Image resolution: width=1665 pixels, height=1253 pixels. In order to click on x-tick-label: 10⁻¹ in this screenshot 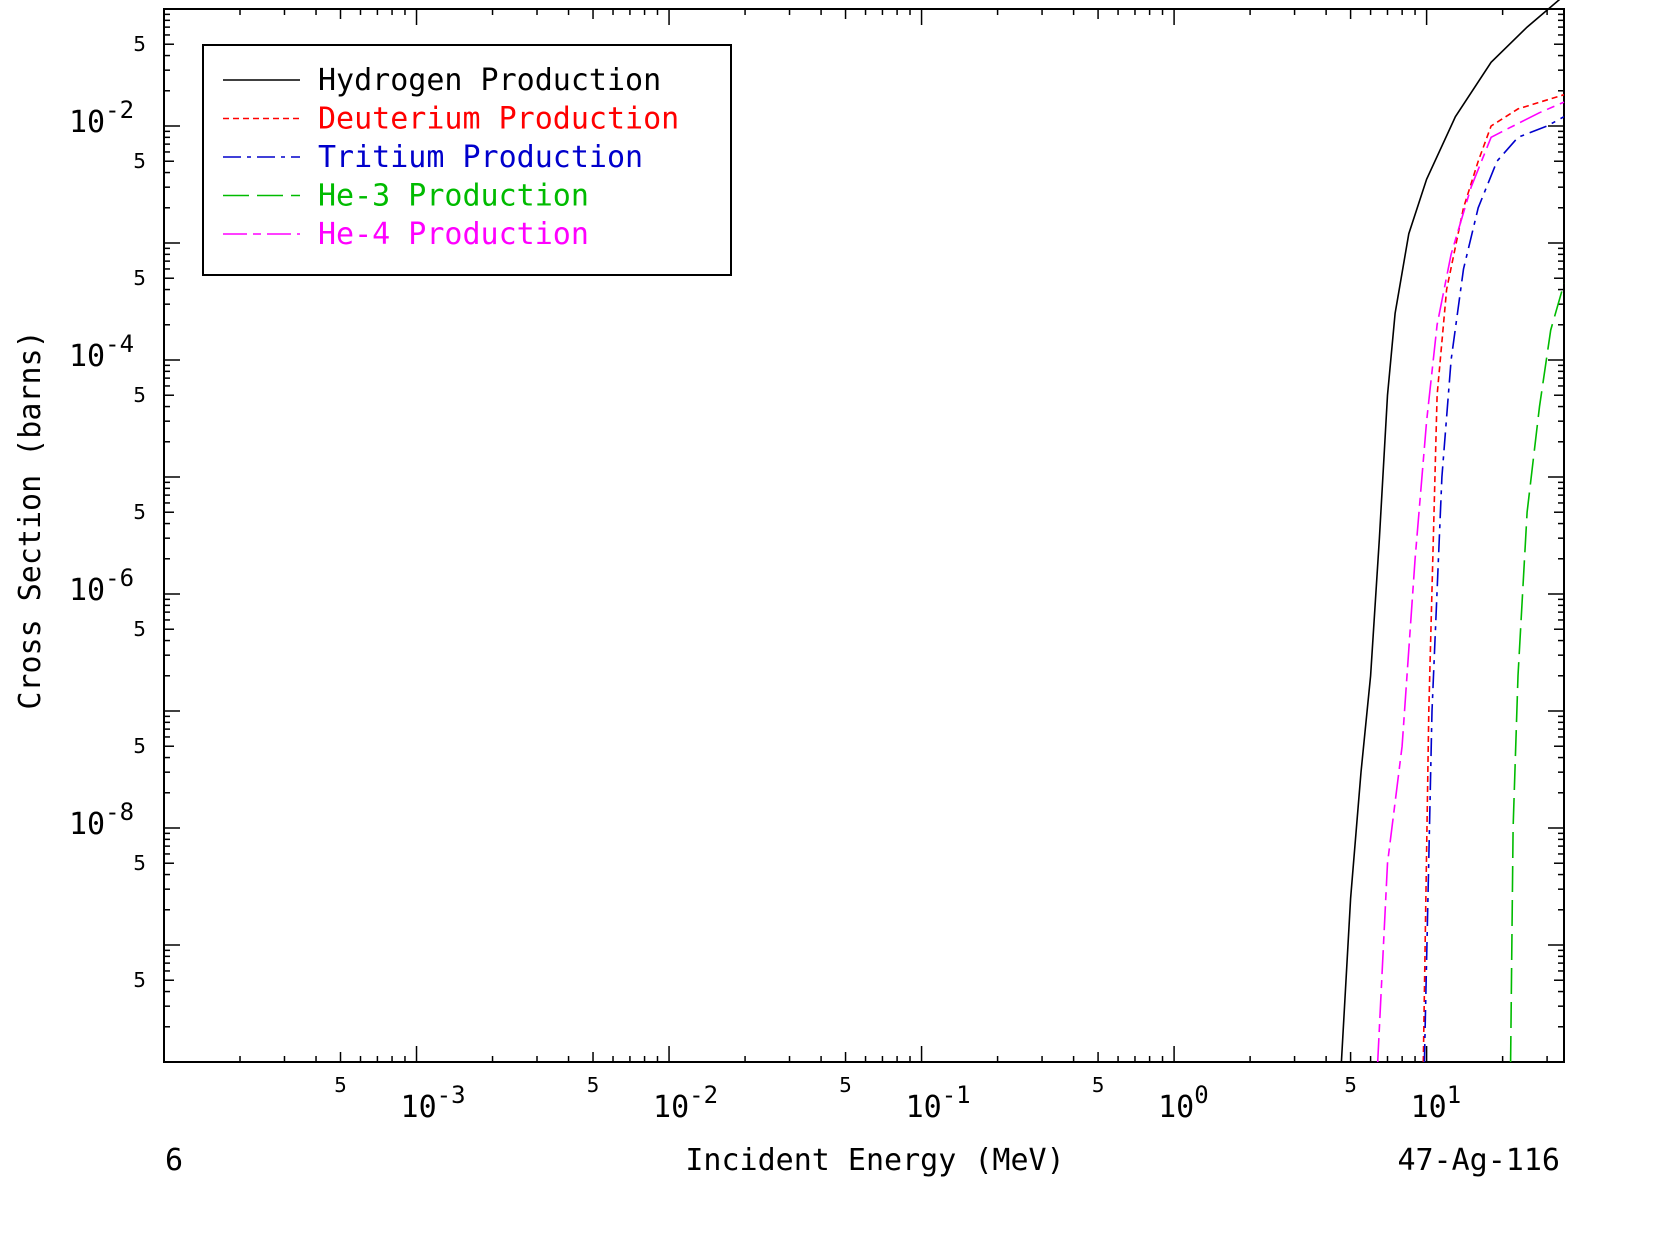, I will do `click(938, 1103)`.